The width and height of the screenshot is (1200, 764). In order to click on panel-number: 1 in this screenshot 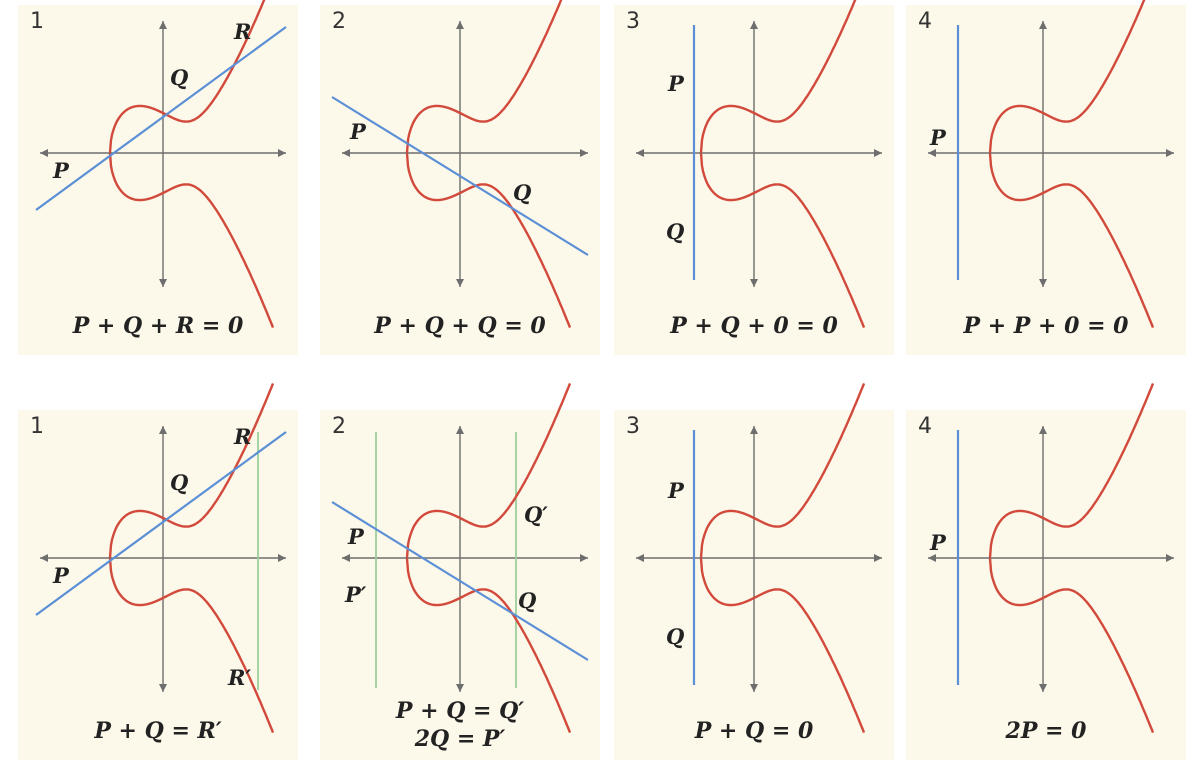, I will do `click(37, 21)`.